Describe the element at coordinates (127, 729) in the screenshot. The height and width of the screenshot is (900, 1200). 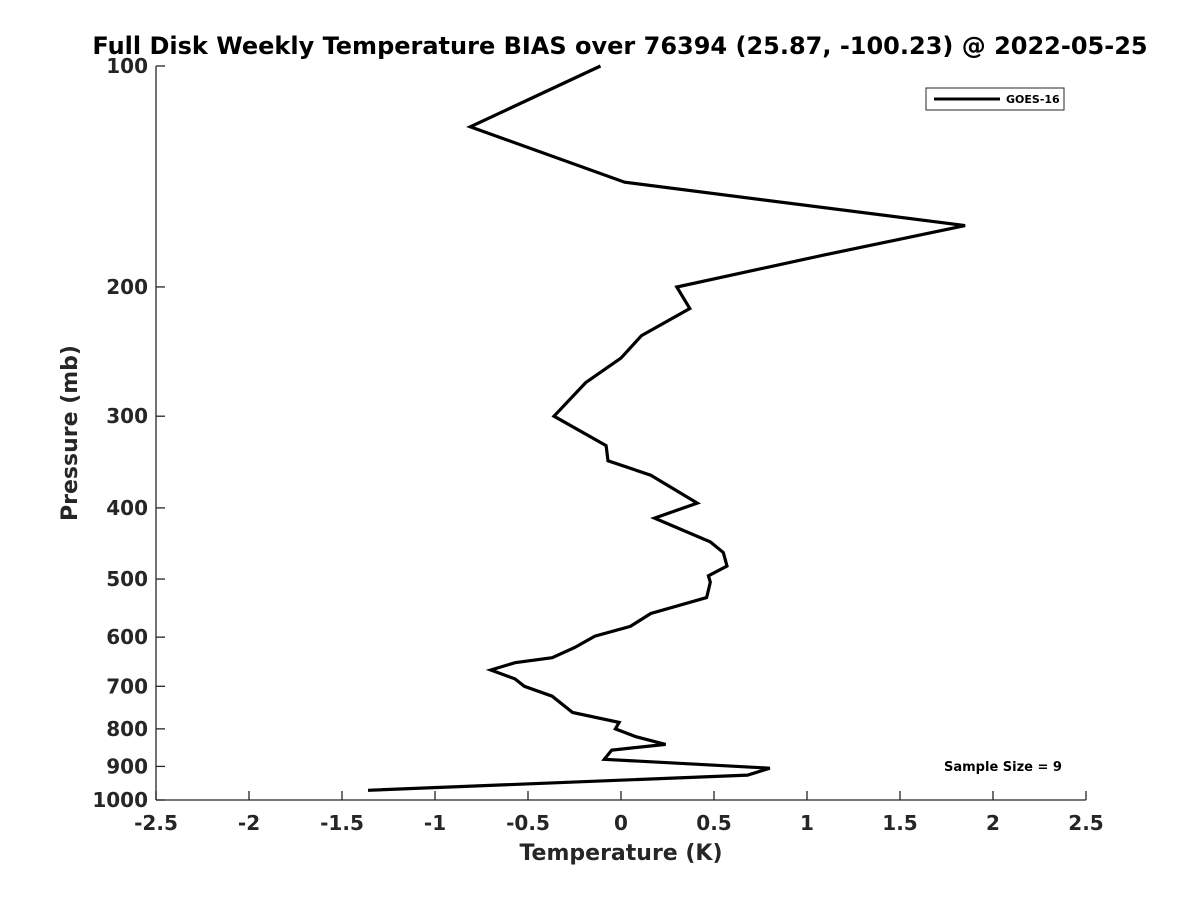
I see `y-tick-label: 800` at that location.